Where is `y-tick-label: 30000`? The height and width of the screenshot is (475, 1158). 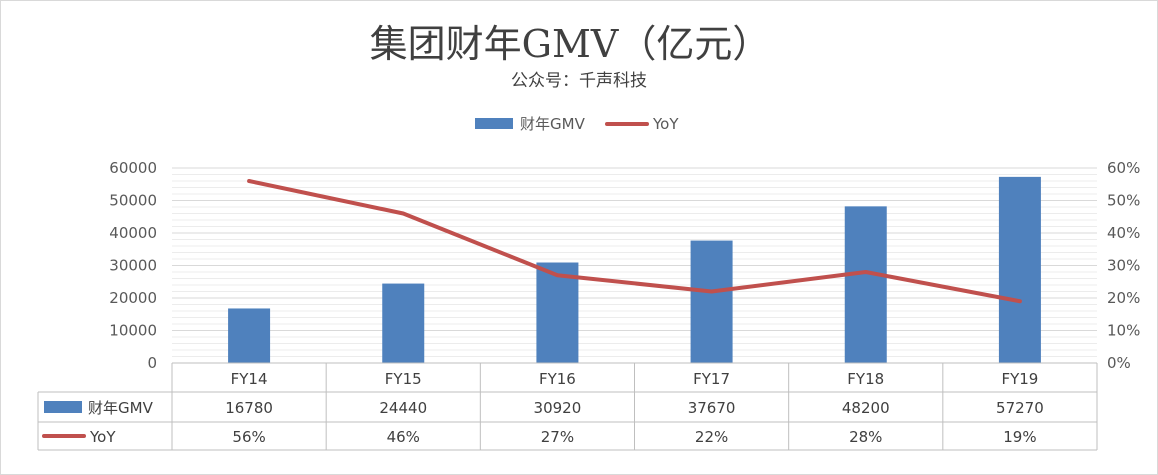 y-tick-label: 30000 is located at coordinates (133, 266).